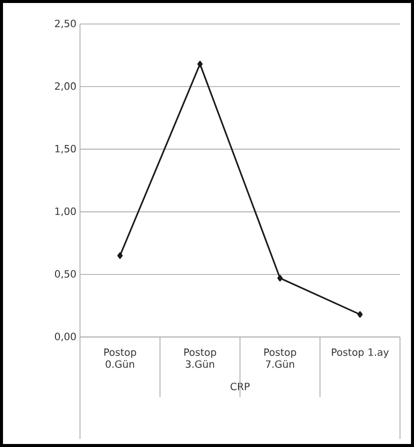 This screenshot has height=447, width=414. Describe the element at coordinates (280, 358) in the screenshot. I see `x-tick-label: Postop 7.Gün` at that location.